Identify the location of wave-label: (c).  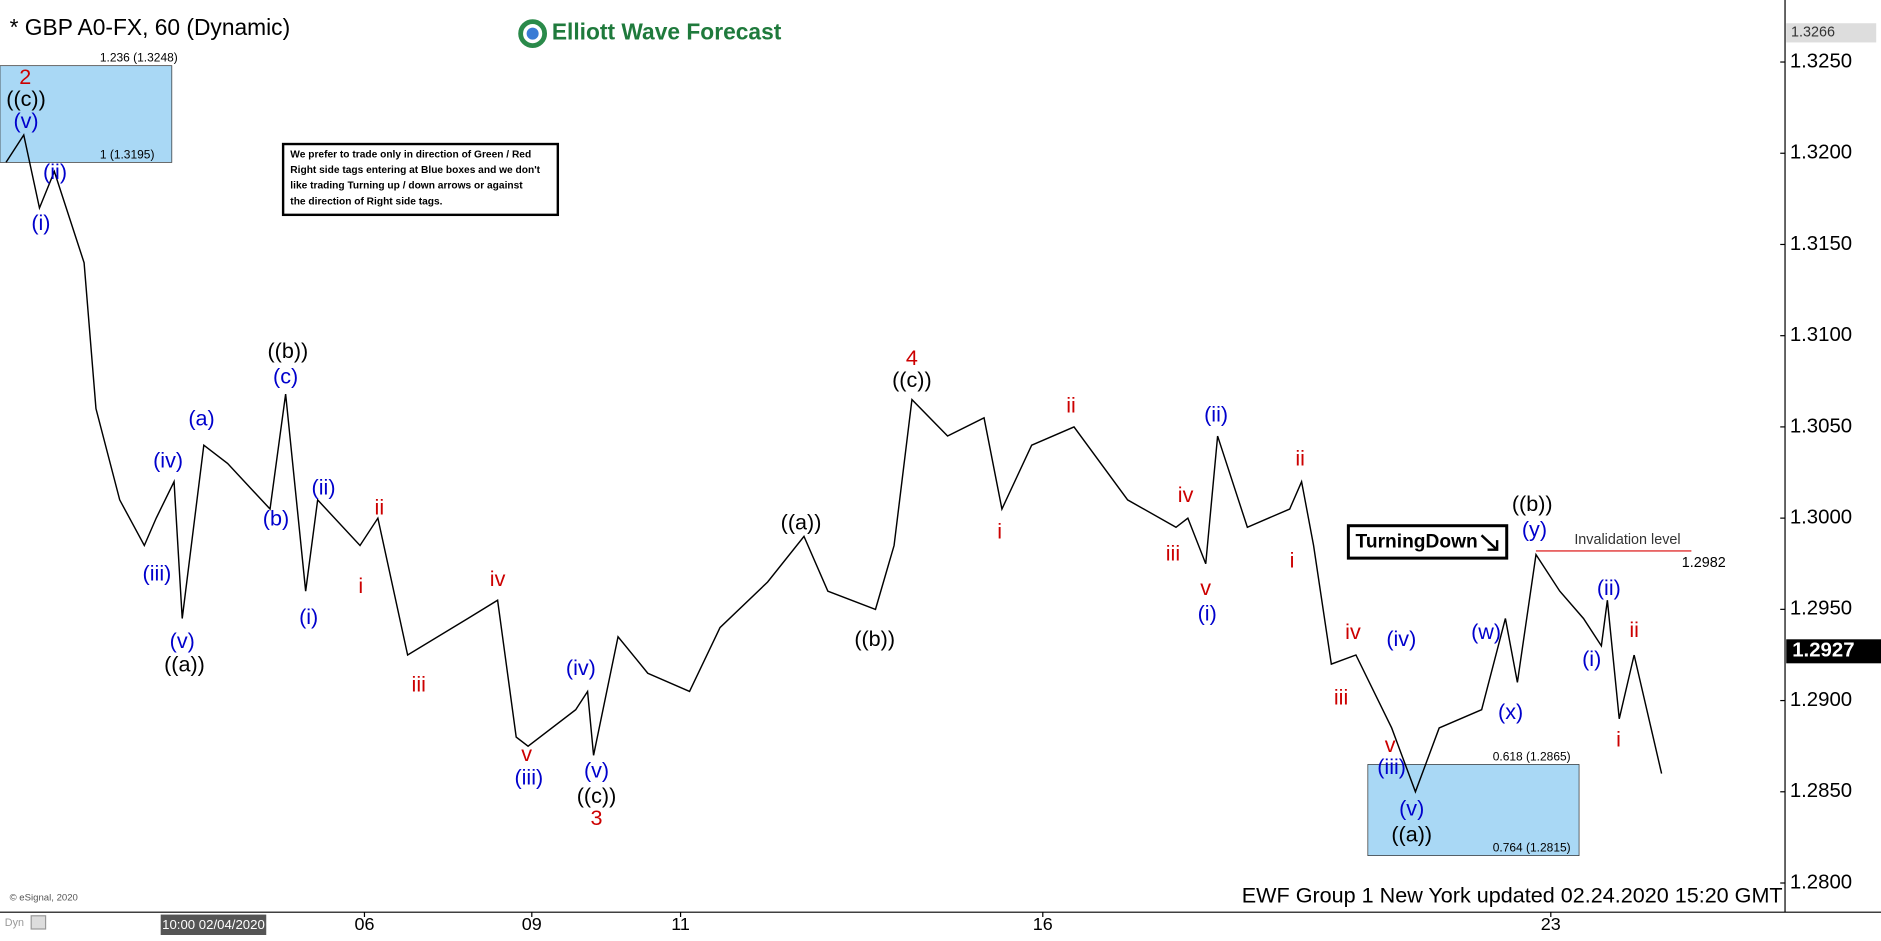
(285, 375).